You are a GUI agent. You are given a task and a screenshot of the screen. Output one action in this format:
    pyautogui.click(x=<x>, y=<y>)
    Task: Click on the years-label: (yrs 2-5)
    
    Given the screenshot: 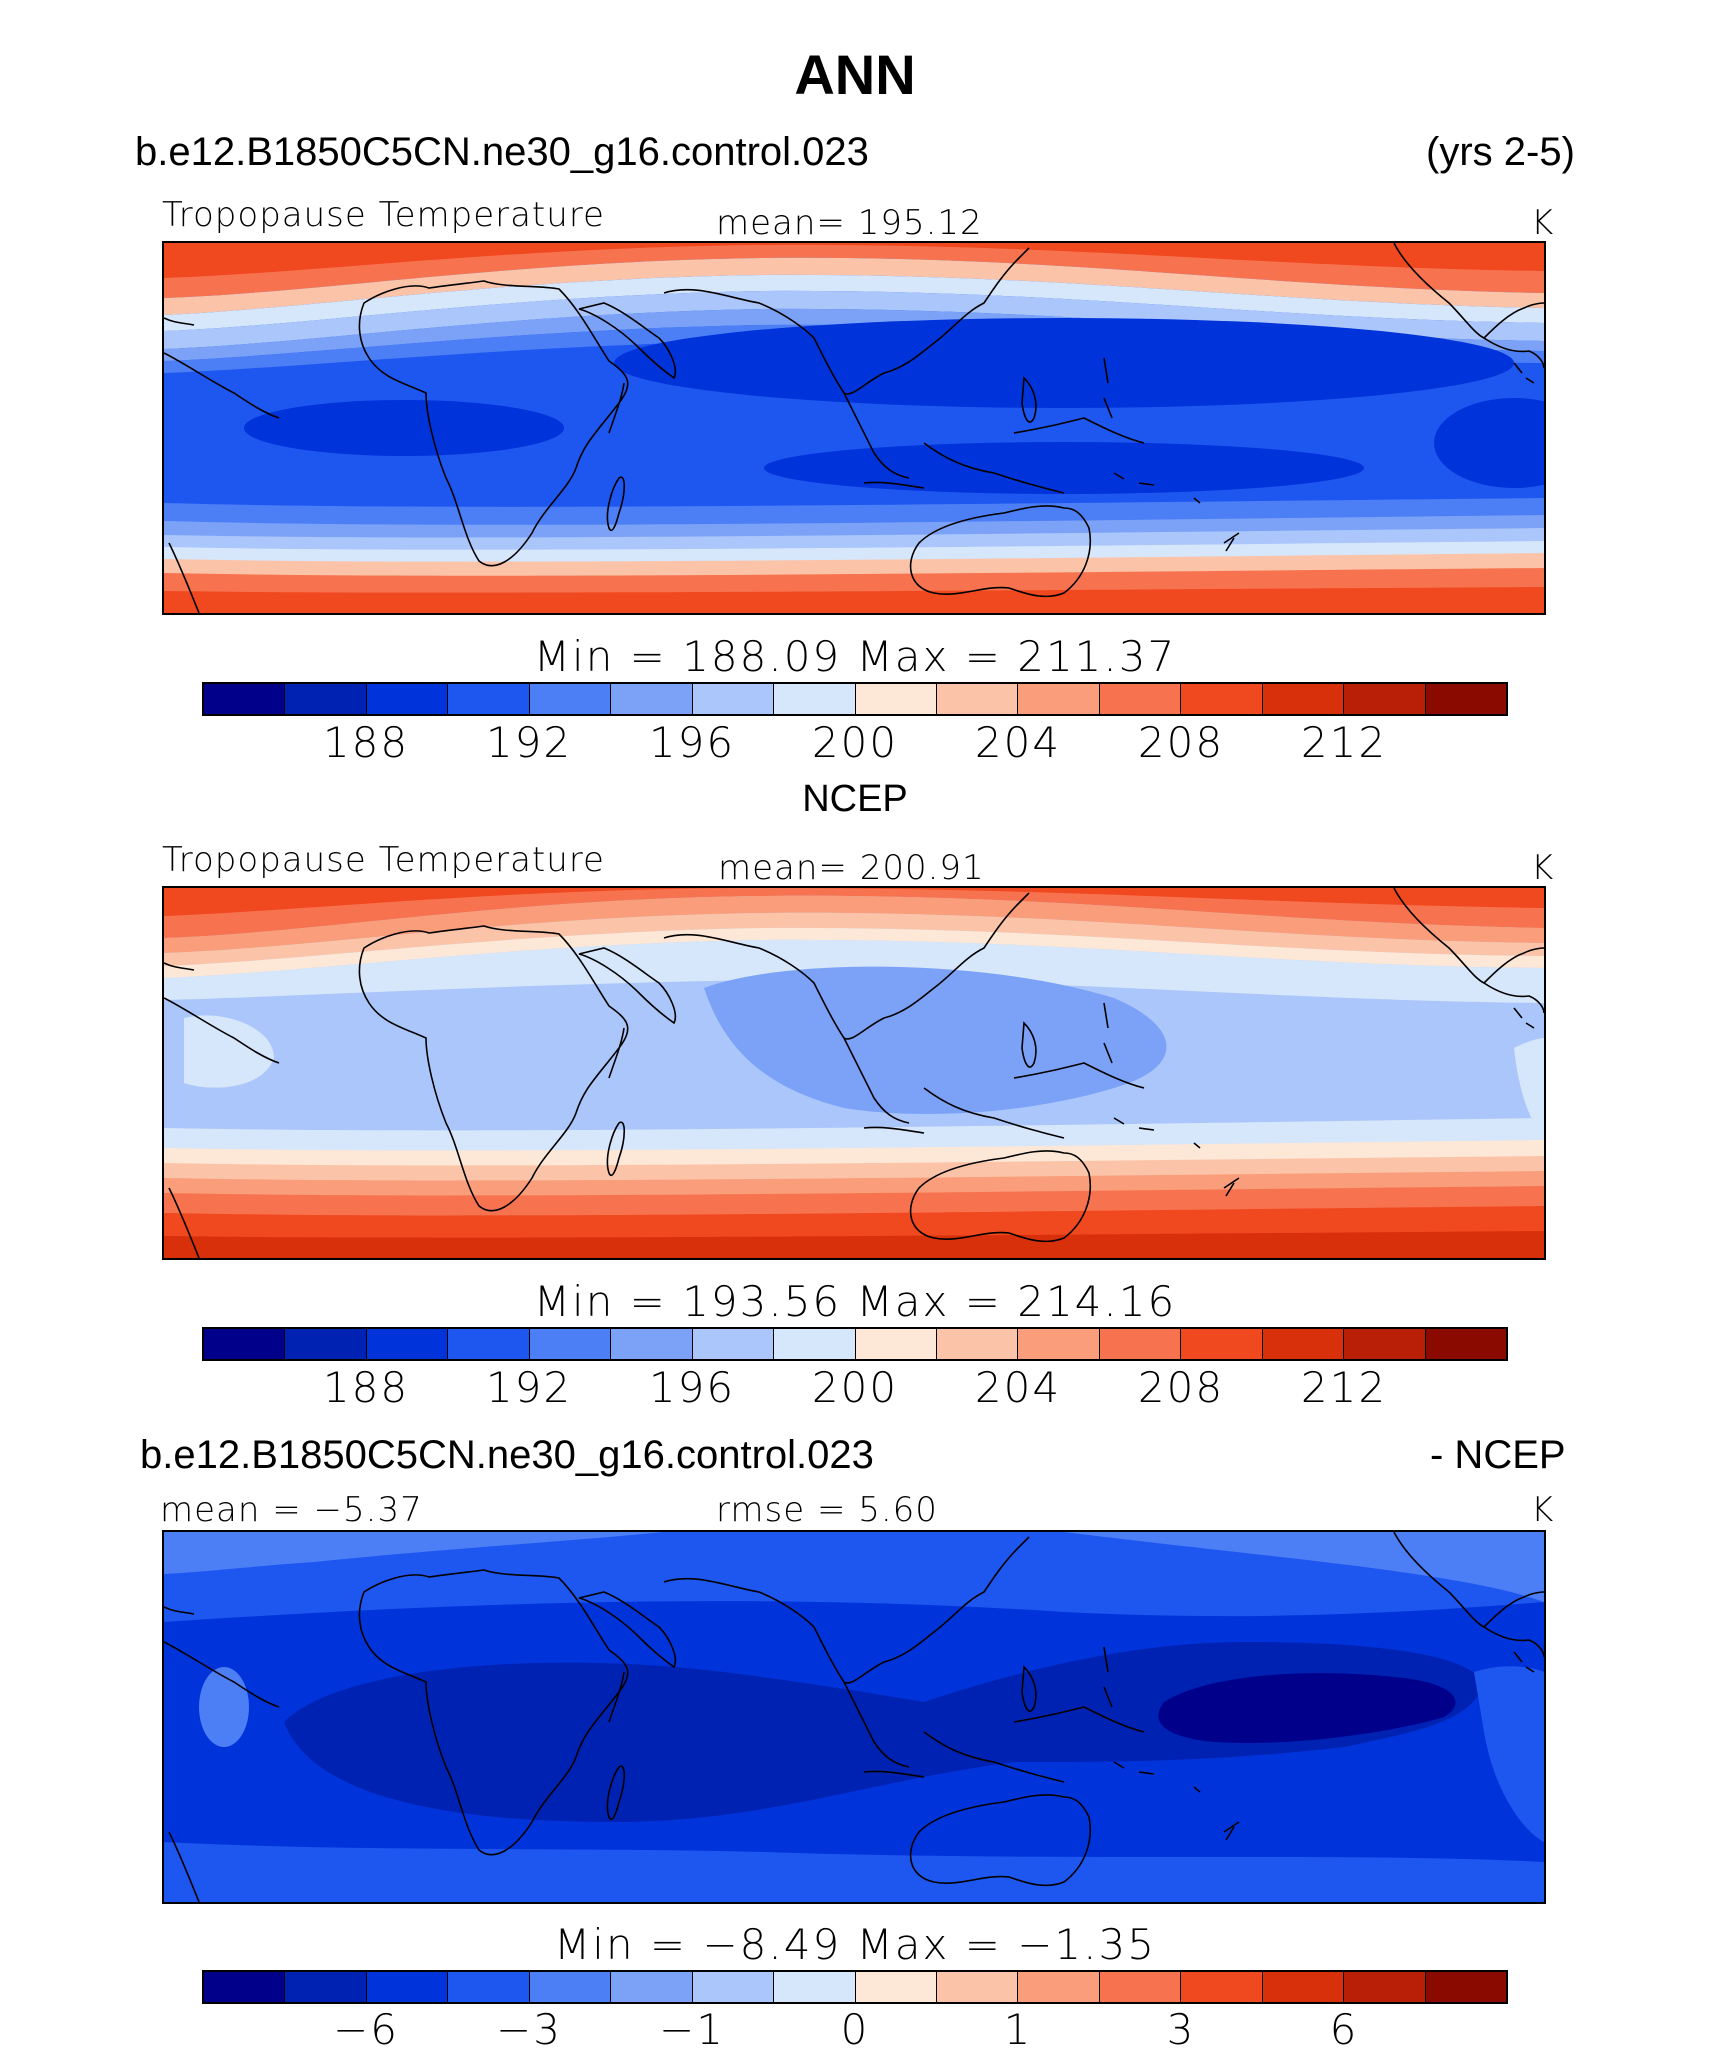 What is the action you would take?
    pyautogui.click(x=1500, y=152)
    